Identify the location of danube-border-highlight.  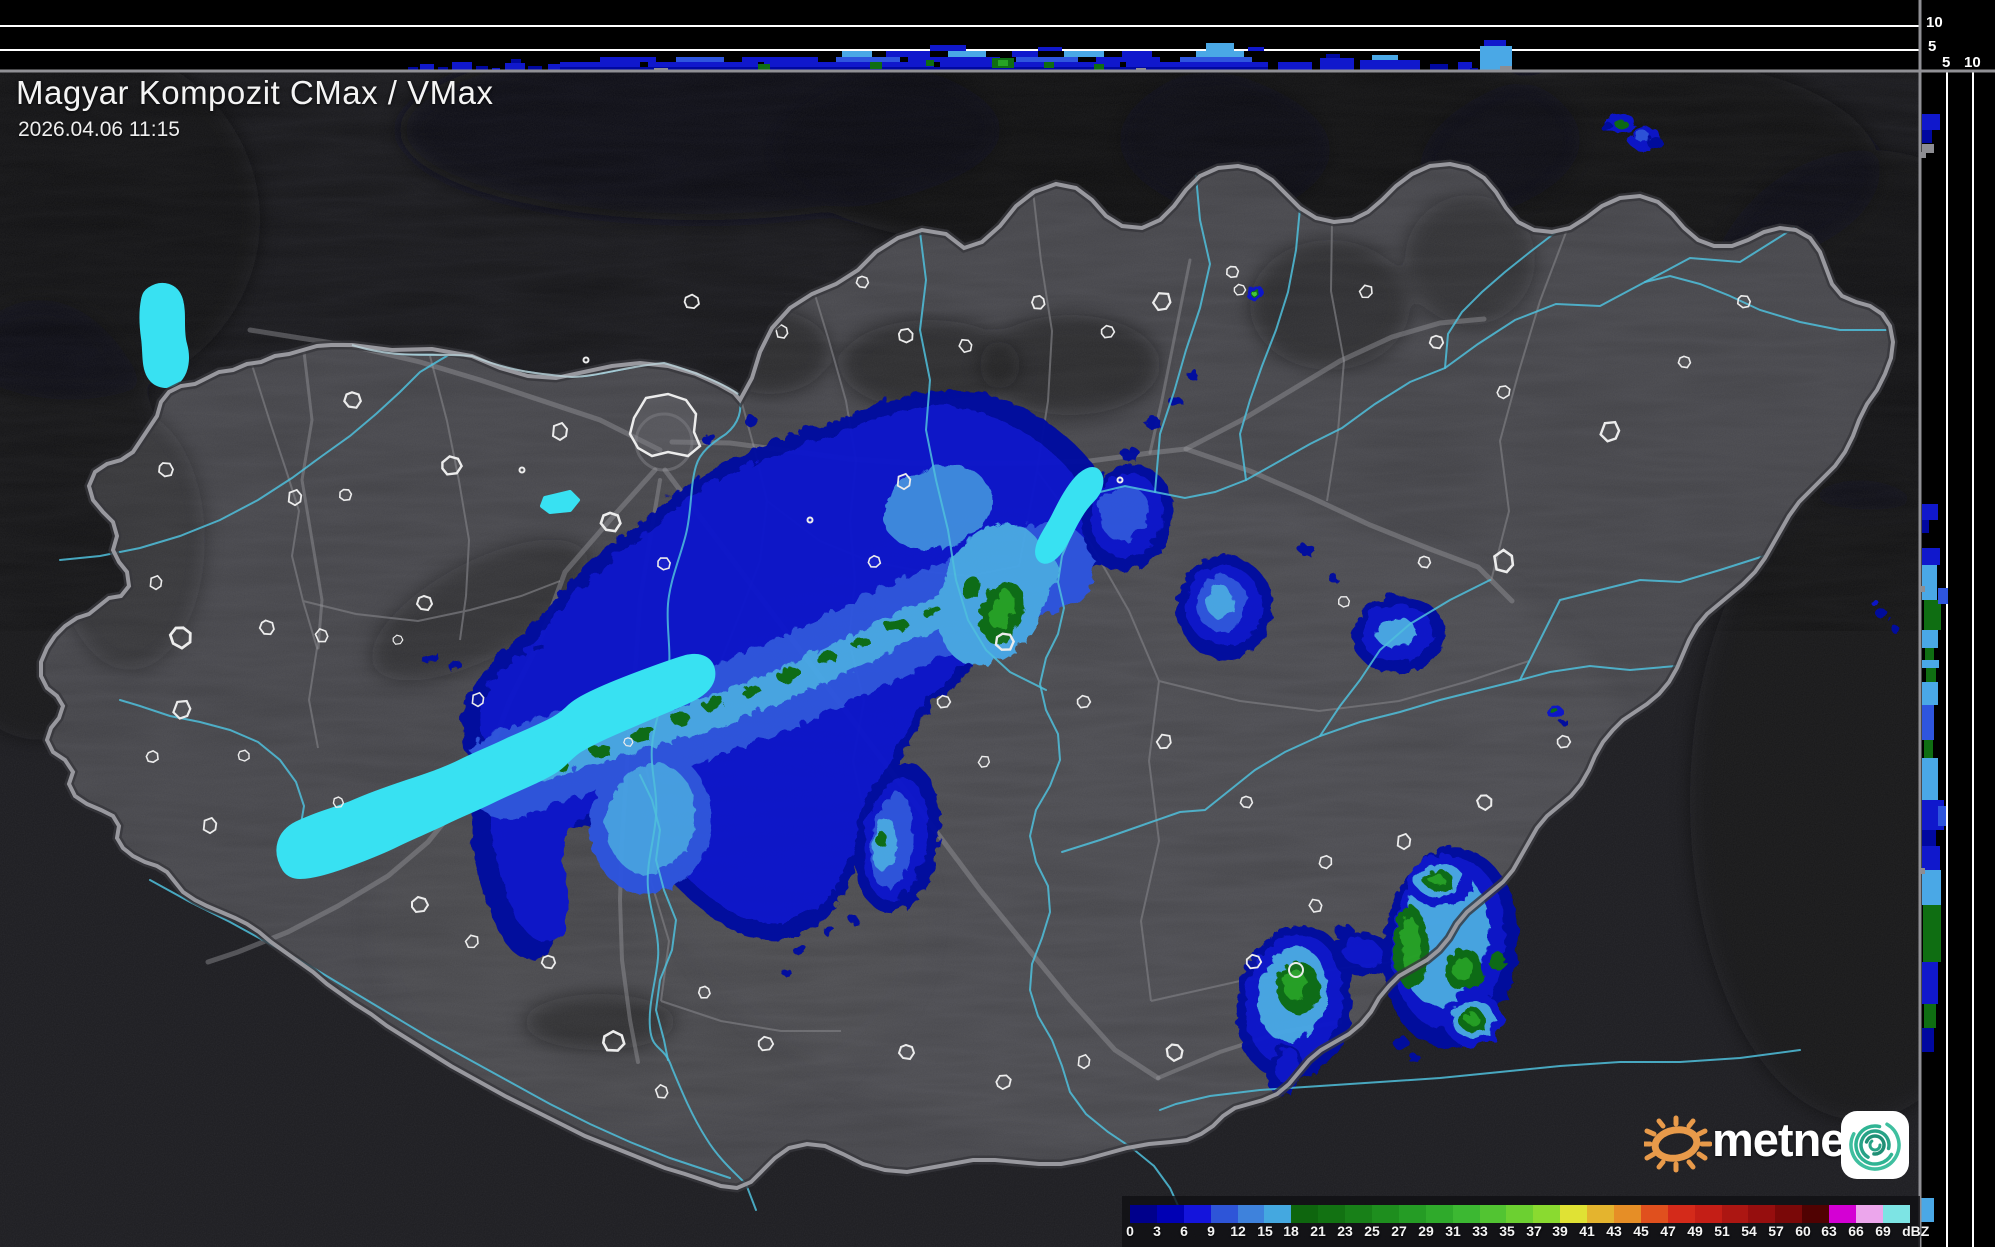
(545, 369).